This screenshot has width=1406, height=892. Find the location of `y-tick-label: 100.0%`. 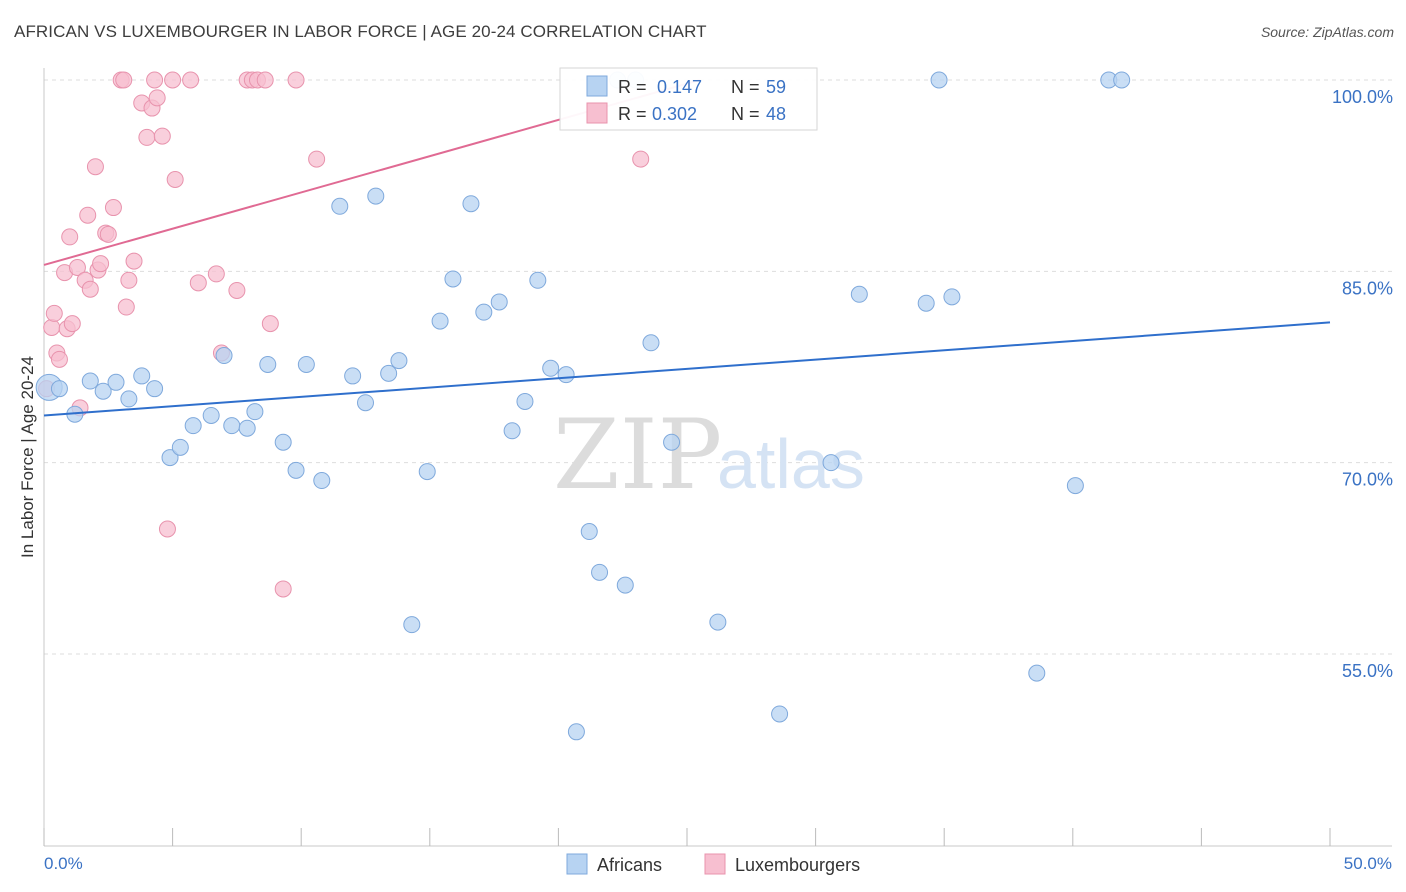

y-tick-label: 100.0% is located at coordinates (1362, 97).